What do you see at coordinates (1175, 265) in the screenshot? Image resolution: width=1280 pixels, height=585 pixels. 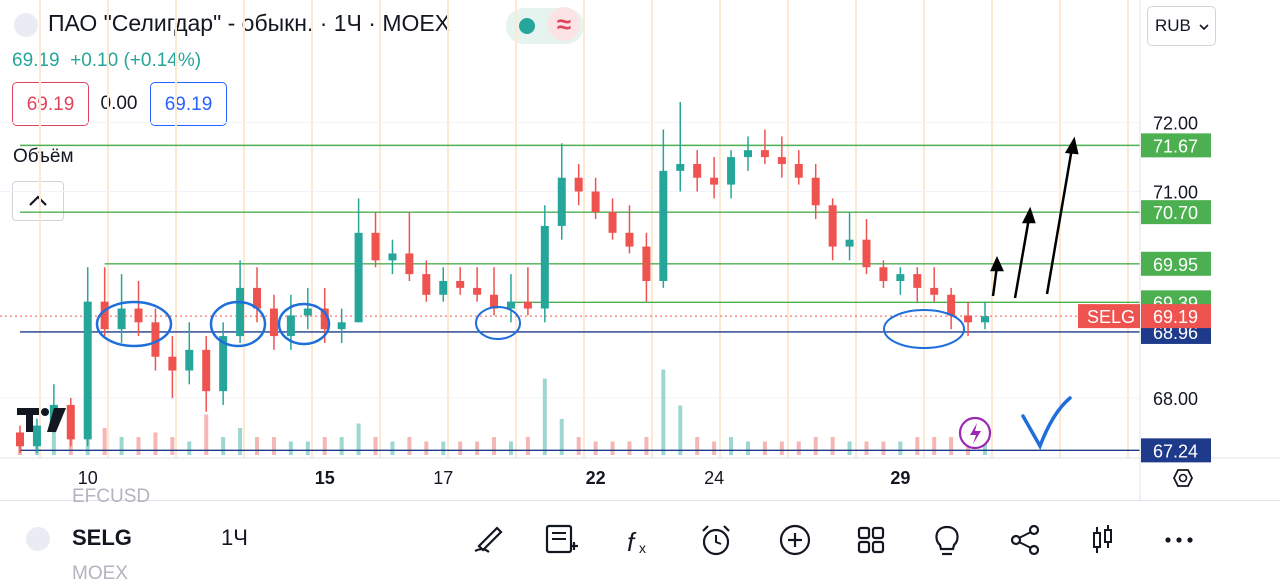 I see `level-price-label: 69.95` at bounding box center [1175, 265].